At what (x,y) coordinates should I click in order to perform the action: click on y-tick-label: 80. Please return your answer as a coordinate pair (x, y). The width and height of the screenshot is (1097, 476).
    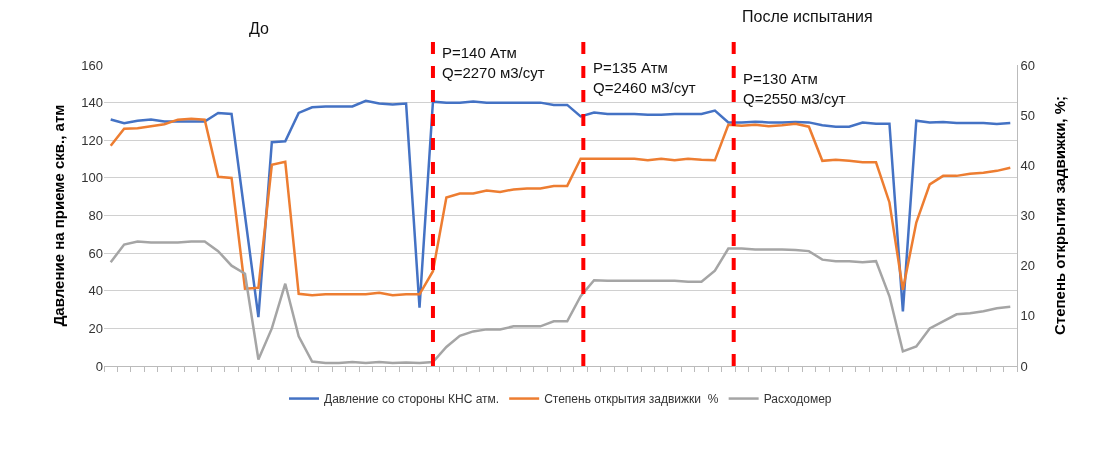
    Looking at the image, I should click on (95, 216).